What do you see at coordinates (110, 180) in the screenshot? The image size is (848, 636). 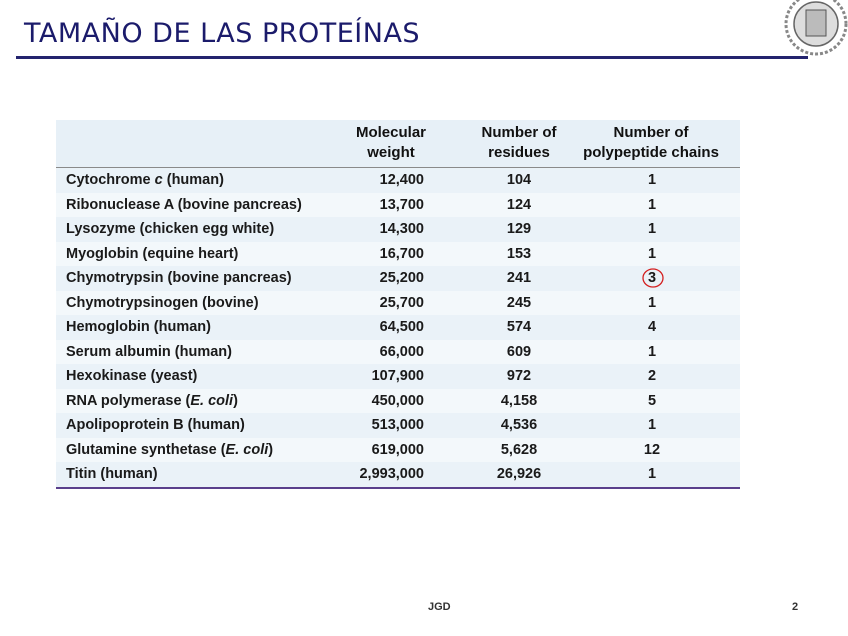 I see `label-part: Cytochrome` at bounding box center [110, 180].